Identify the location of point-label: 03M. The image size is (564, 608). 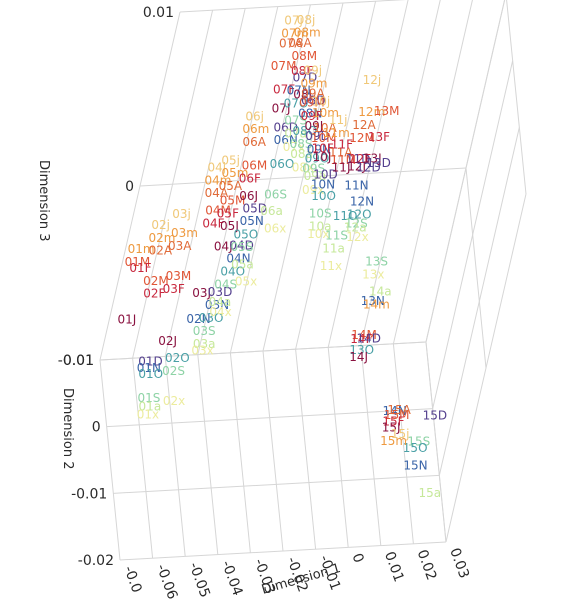
(179, 276).